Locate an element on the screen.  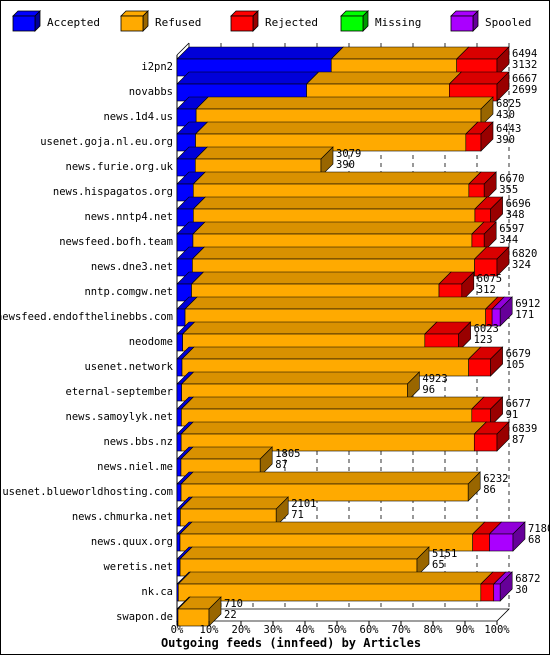
x-axis-title: Outgoing feeds (innfeed) by Articles is located at coordinates (291, 643).